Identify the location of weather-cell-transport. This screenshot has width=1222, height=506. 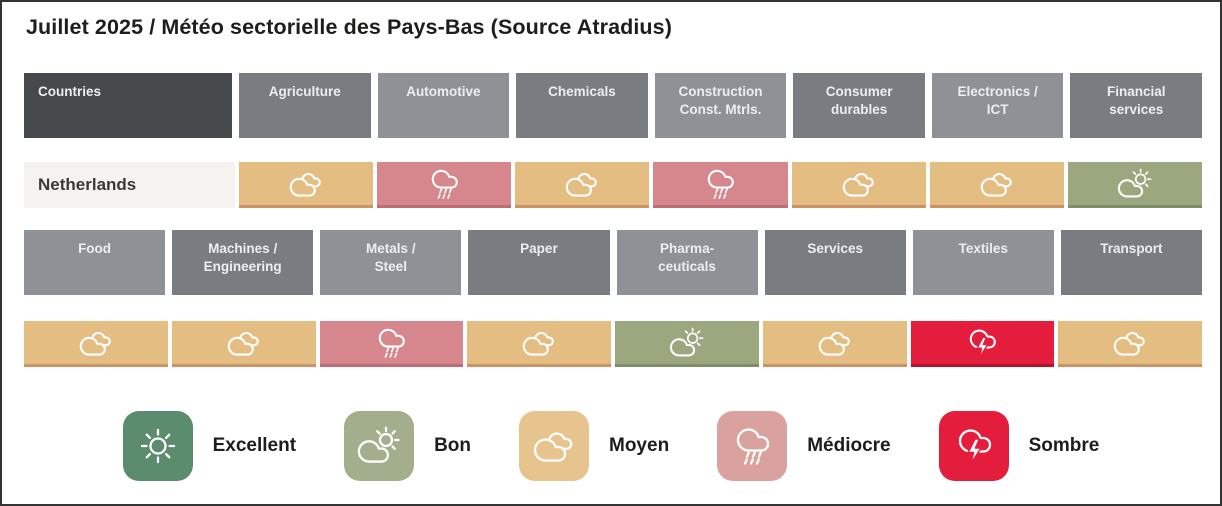
(1130, 344).